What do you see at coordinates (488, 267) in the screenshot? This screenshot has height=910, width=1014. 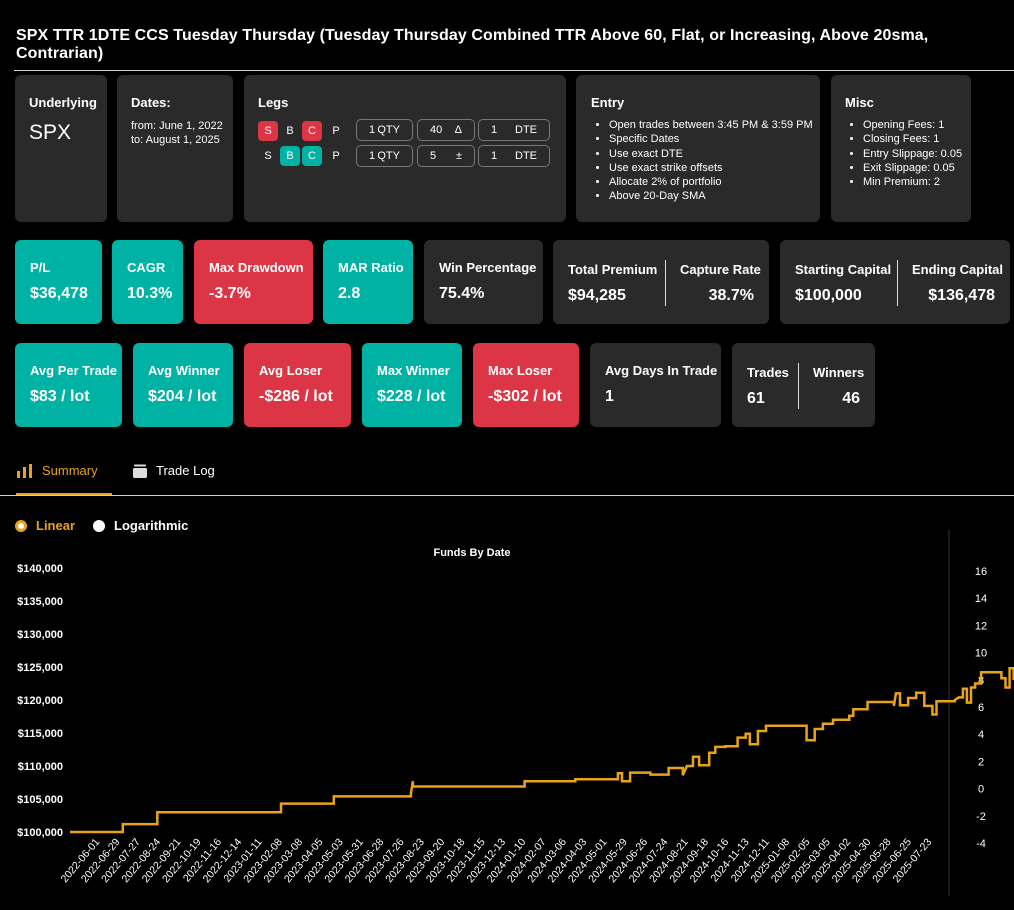 I see `win-percentage-label: Win Percentage` at bounding box center [488, 267].